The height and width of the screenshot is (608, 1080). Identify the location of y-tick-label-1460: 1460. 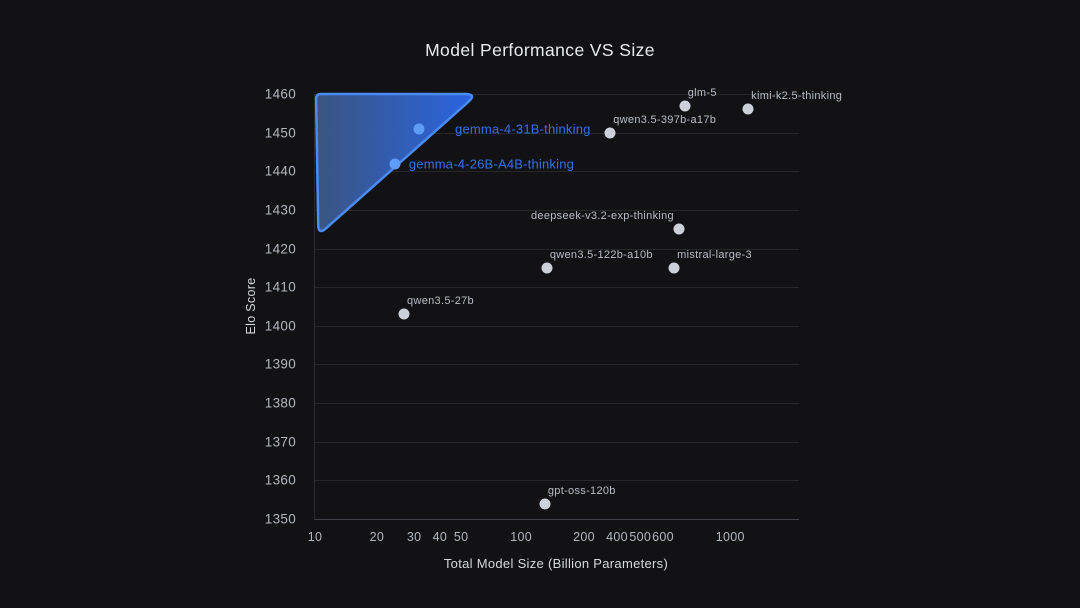
(280, 94).